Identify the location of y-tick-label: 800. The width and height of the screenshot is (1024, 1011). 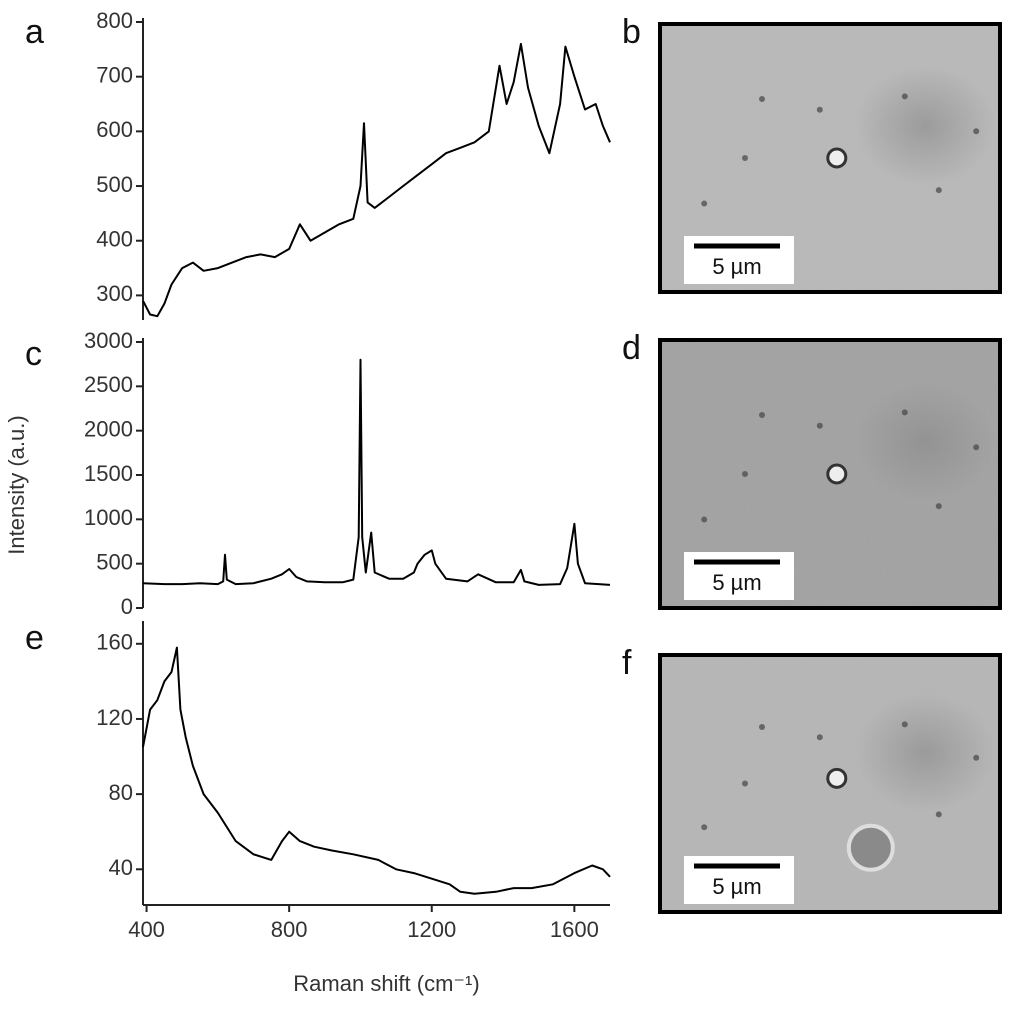
(114, 20).